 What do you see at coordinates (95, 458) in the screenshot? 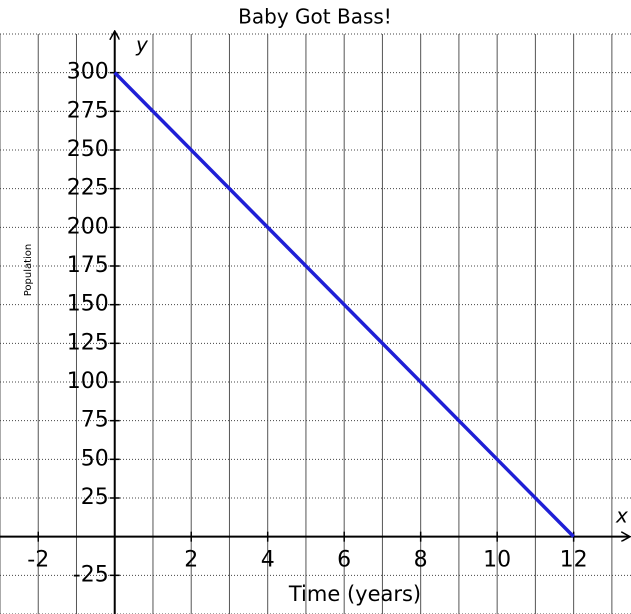
I see `y-tick-label: 50` at bounding box center [95, 458].